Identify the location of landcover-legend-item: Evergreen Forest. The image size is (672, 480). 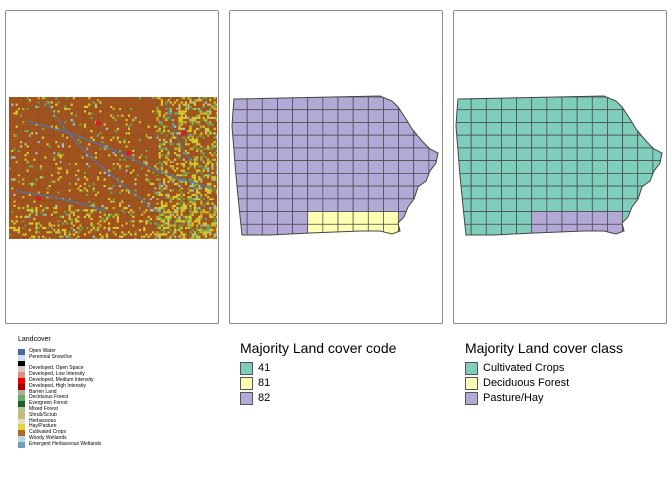
(115, 403).